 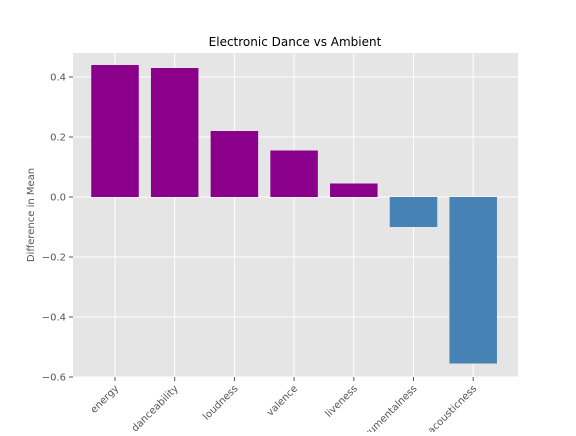 What do you see at coordinates (58, 198) in the screenshot?
I see `y-tick-label: 0.0` at bounding box center [58, 198].